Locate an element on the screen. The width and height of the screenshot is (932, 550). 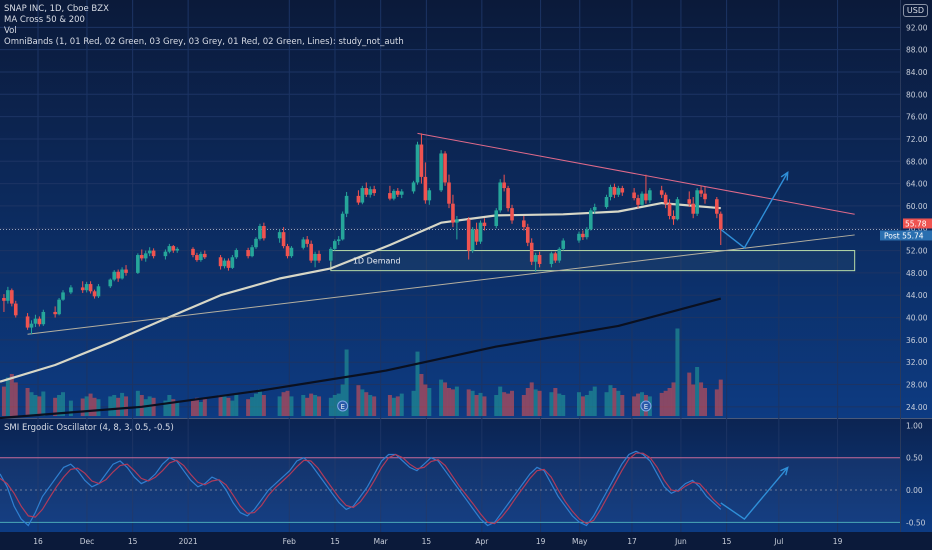
oscillator-tick-label: 1.00 is located at coordinates (914, 425).